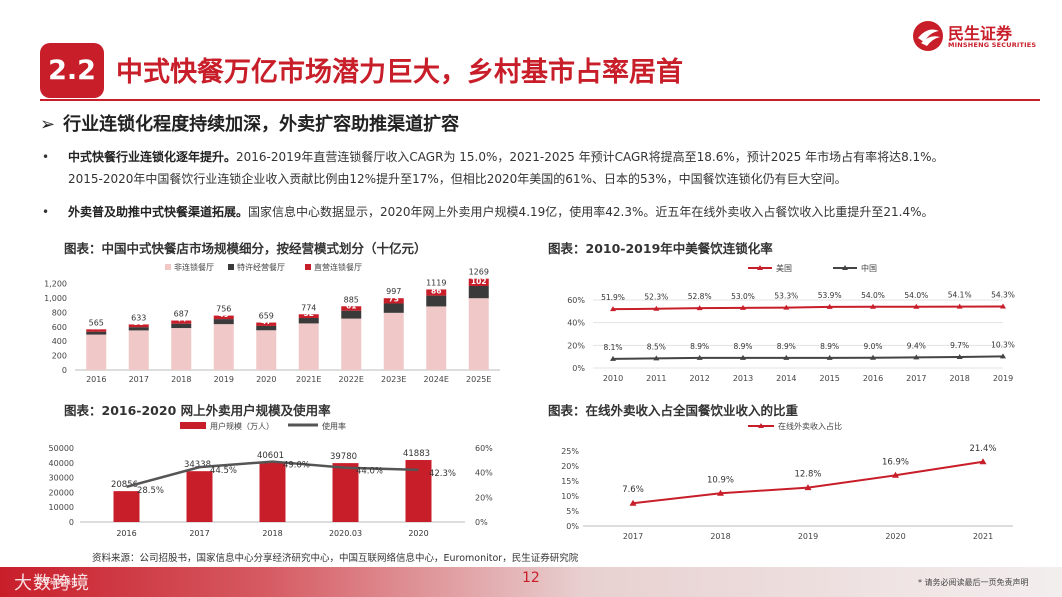 Image resolution: width=1062 pixels, height=597 pixels. What do you see at coordinates (484, 473) in the screenshot?
I see `y-tick-label-right: 40%` at bounding box center [484, 473].